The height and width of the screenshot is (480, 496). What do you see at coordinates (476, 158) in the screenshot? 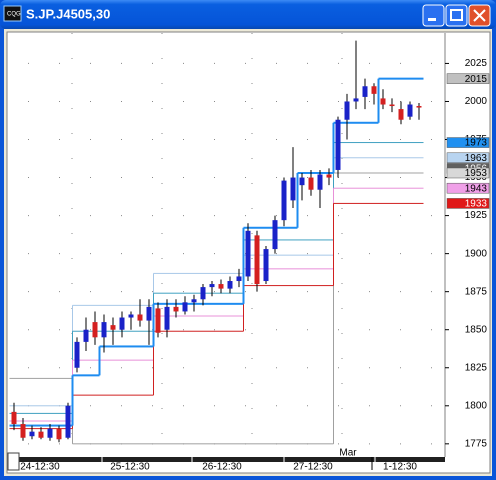
I see `price-label: 1963` at bounding box center [476, 158].